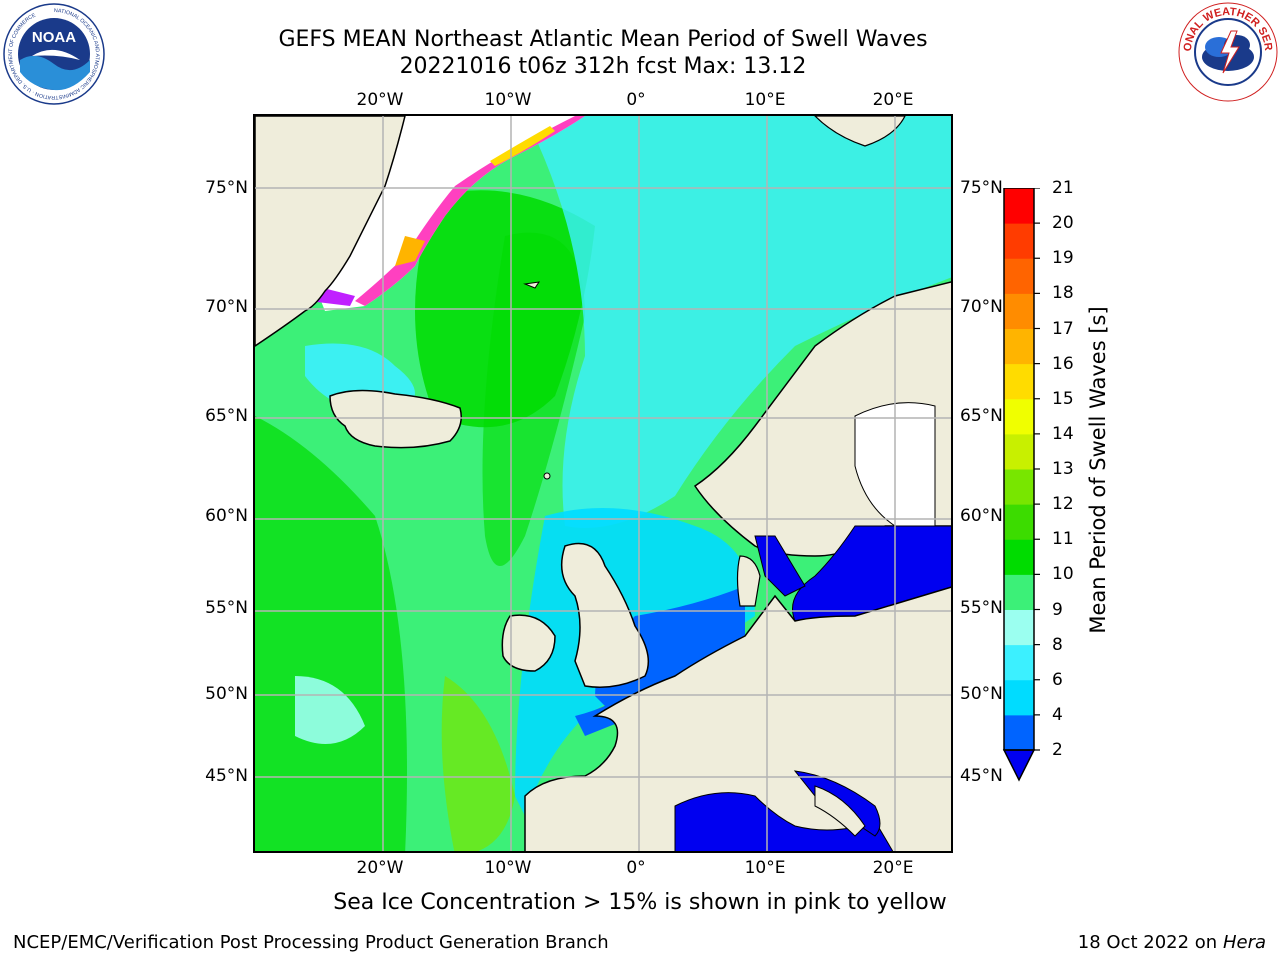 The height and width of the screenshot is (960, 1280). Describe the element at coordinates (478, 763) in the screenshot. I see `swell-region-yellowgreen` at that location.